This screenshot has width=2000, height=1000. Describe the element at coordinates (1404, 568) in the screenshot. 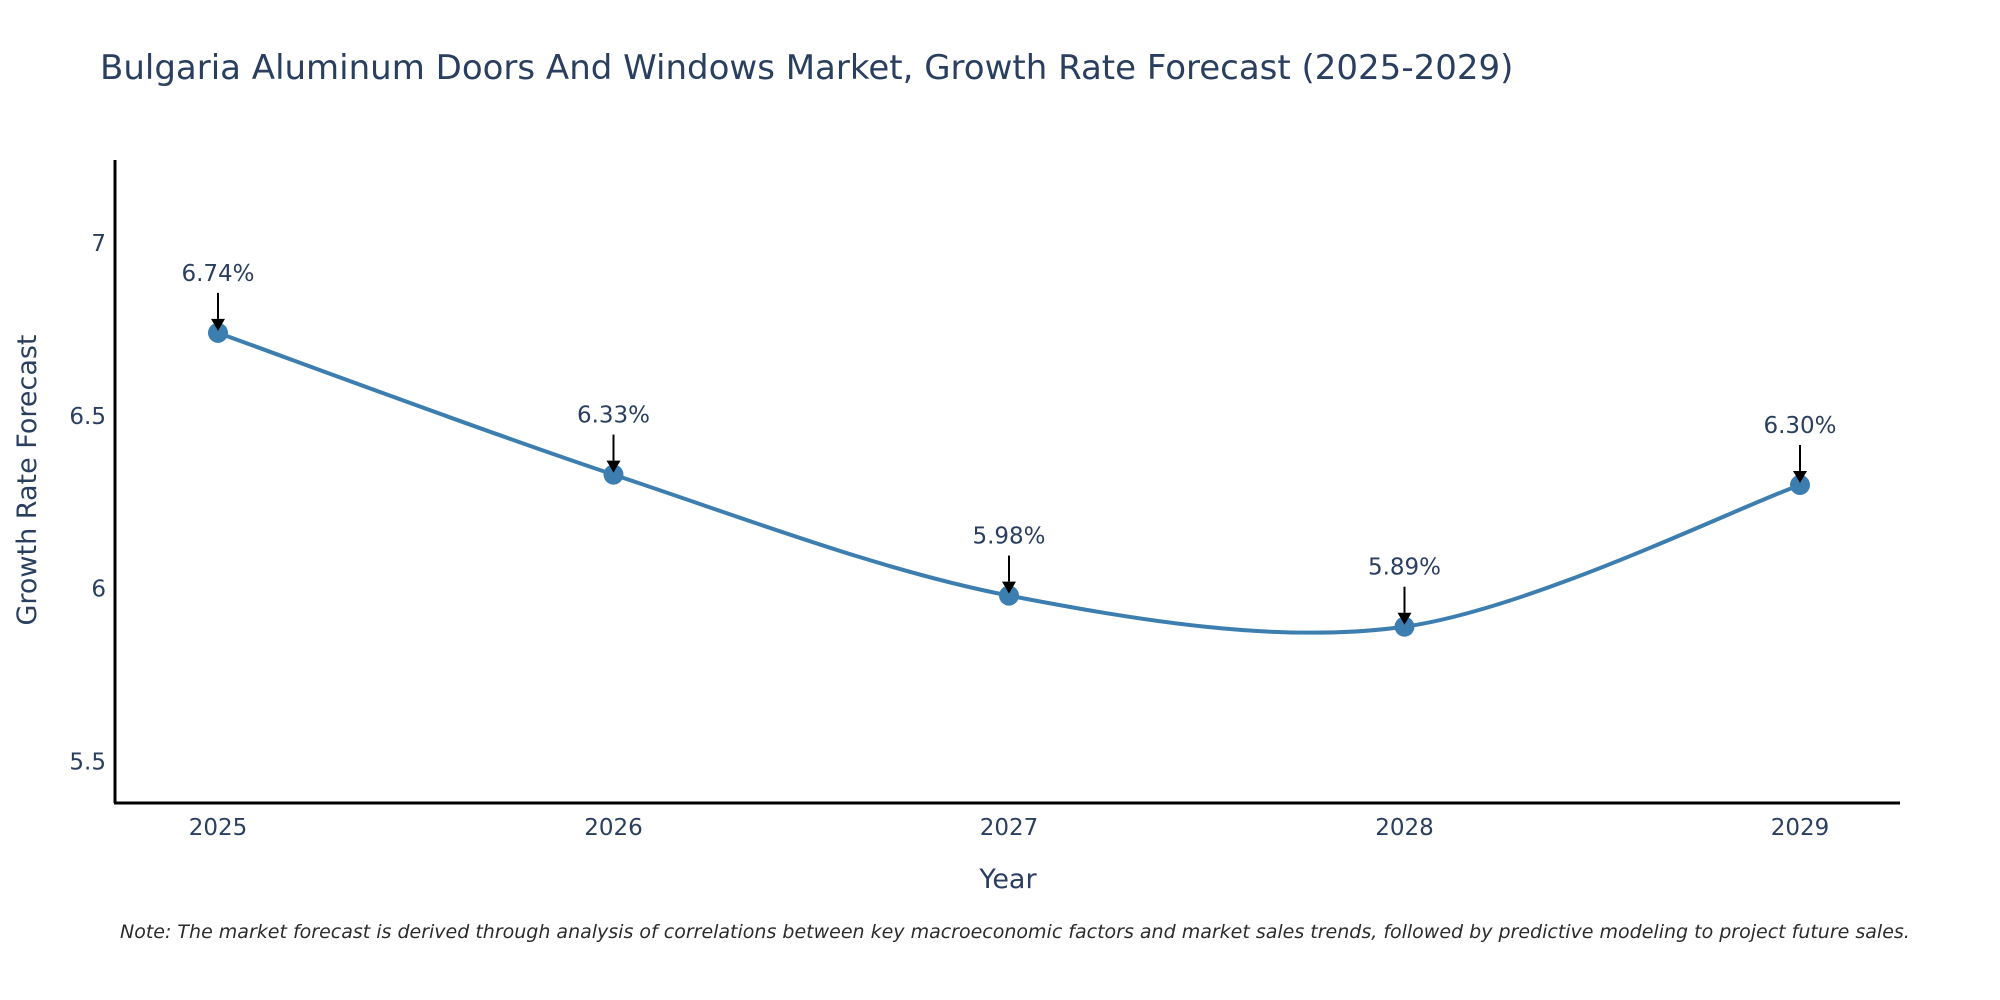

I see `data-label: 5.89%` at that location.